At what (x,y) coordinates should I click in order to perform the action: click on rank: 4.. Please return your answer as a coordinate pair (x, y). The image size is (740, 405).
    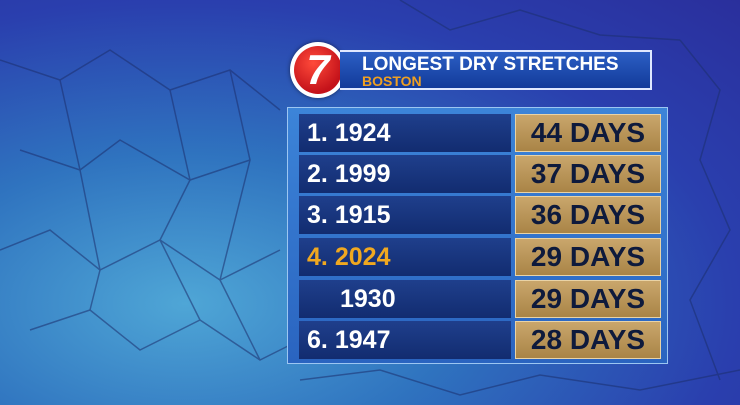
    Looking at the image, I should click on (317, 257).